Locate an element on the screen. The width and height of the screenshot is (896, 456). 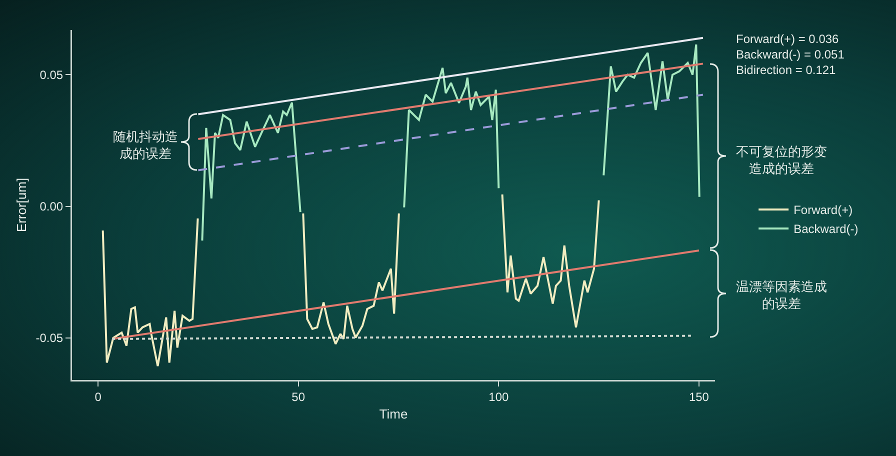
legend-label: Forward(+) is located at coordinates (823, 210).